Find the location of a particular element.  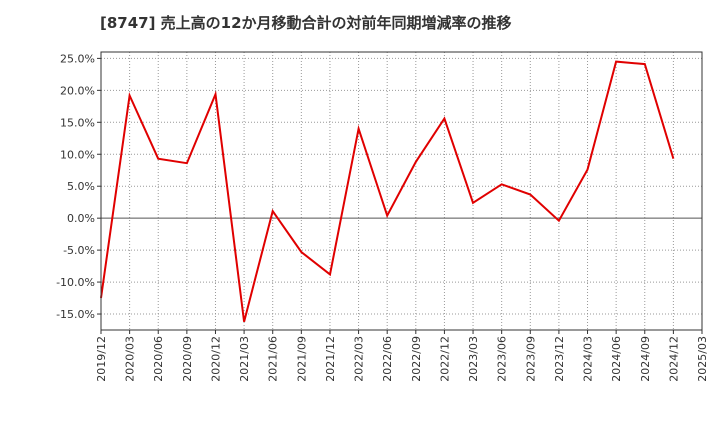

y-tick-label: -10.0% is located at coordinates (75, 282).